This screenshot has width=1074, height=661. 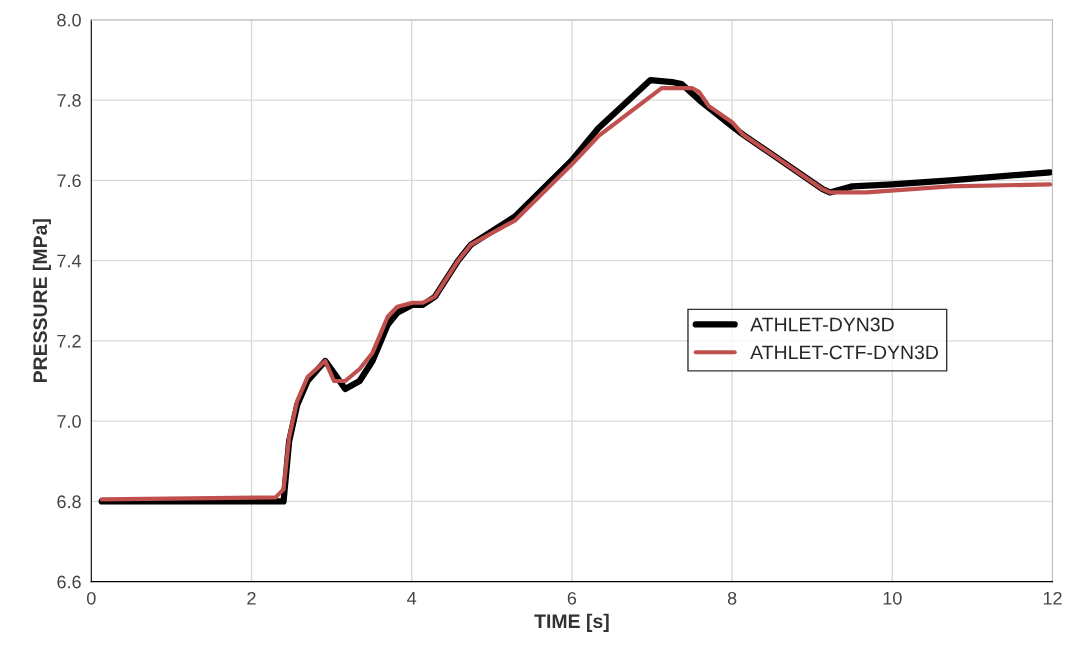 What do you see at coordinates (41, 301) in the screenshot?
I see `y-axis-title: PRESSURE [MPa]` at bounding box center [41, 301].